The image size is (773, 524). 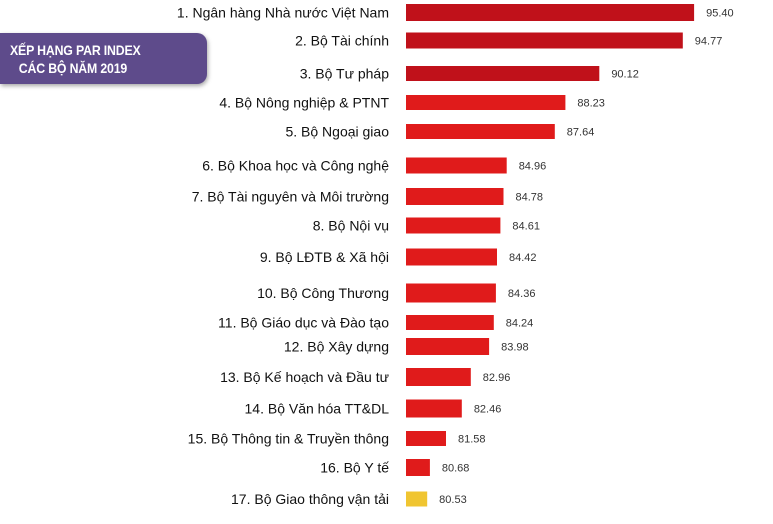 What do you see at coordinates (283, 13) in the screenshot?
I see `category-label: 1. Ngân hàng Nhà nước Việt Nam` at bounding box center [283, 13].